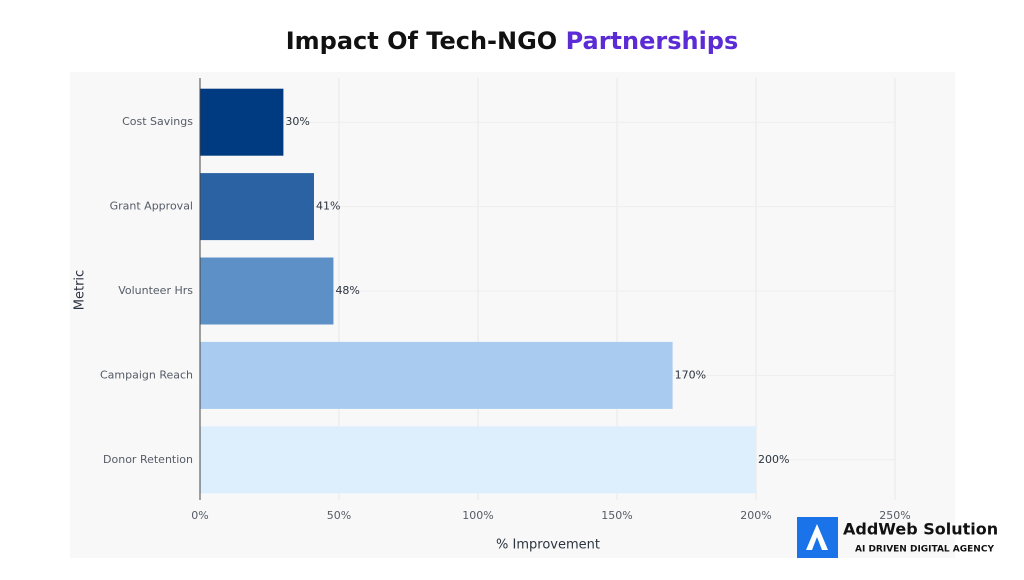  I want to click on value-label: 170%, so click(690, 374).